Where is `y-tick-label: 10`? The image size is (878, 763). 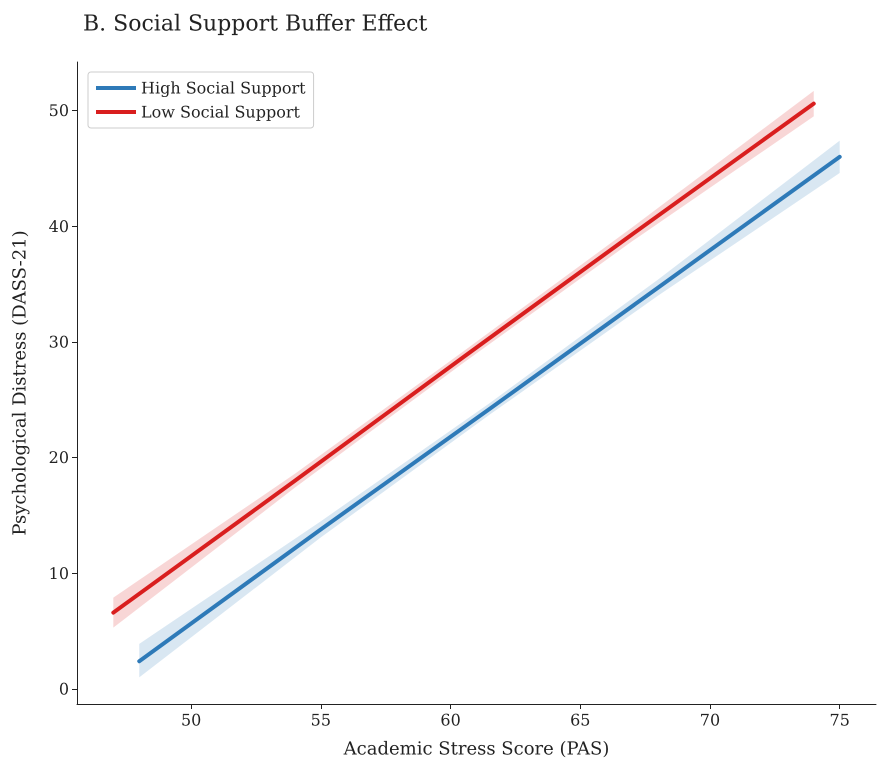
y-tick-label: 10 is located at coordinates (58, 573).